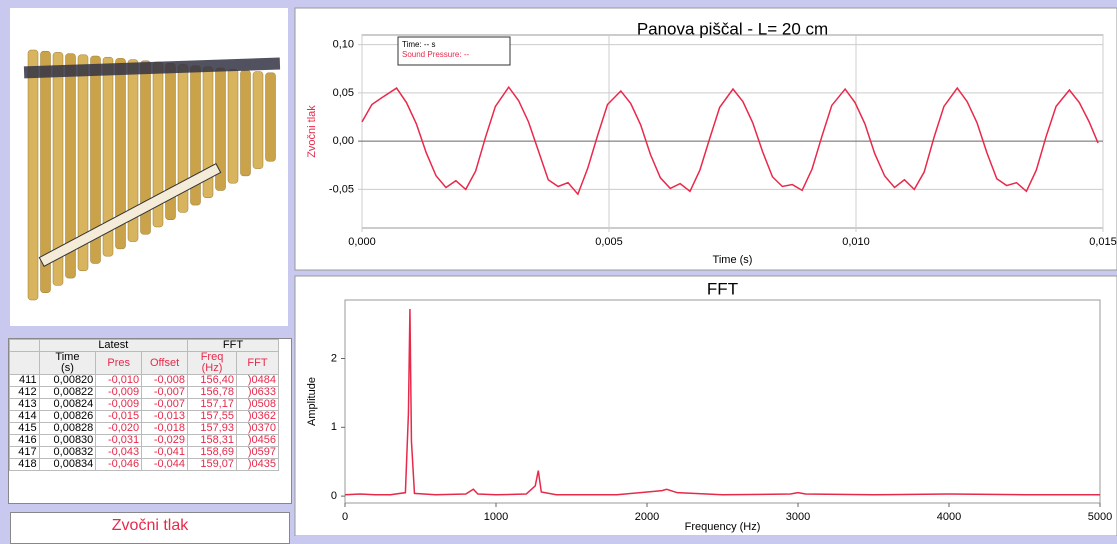 The width and height of the screenshot is (1117, 544). What do you see at coordinates (343, 141) in the screenshot?
I see `y-tick-label: 0,00` at bounding box center [343, 141].